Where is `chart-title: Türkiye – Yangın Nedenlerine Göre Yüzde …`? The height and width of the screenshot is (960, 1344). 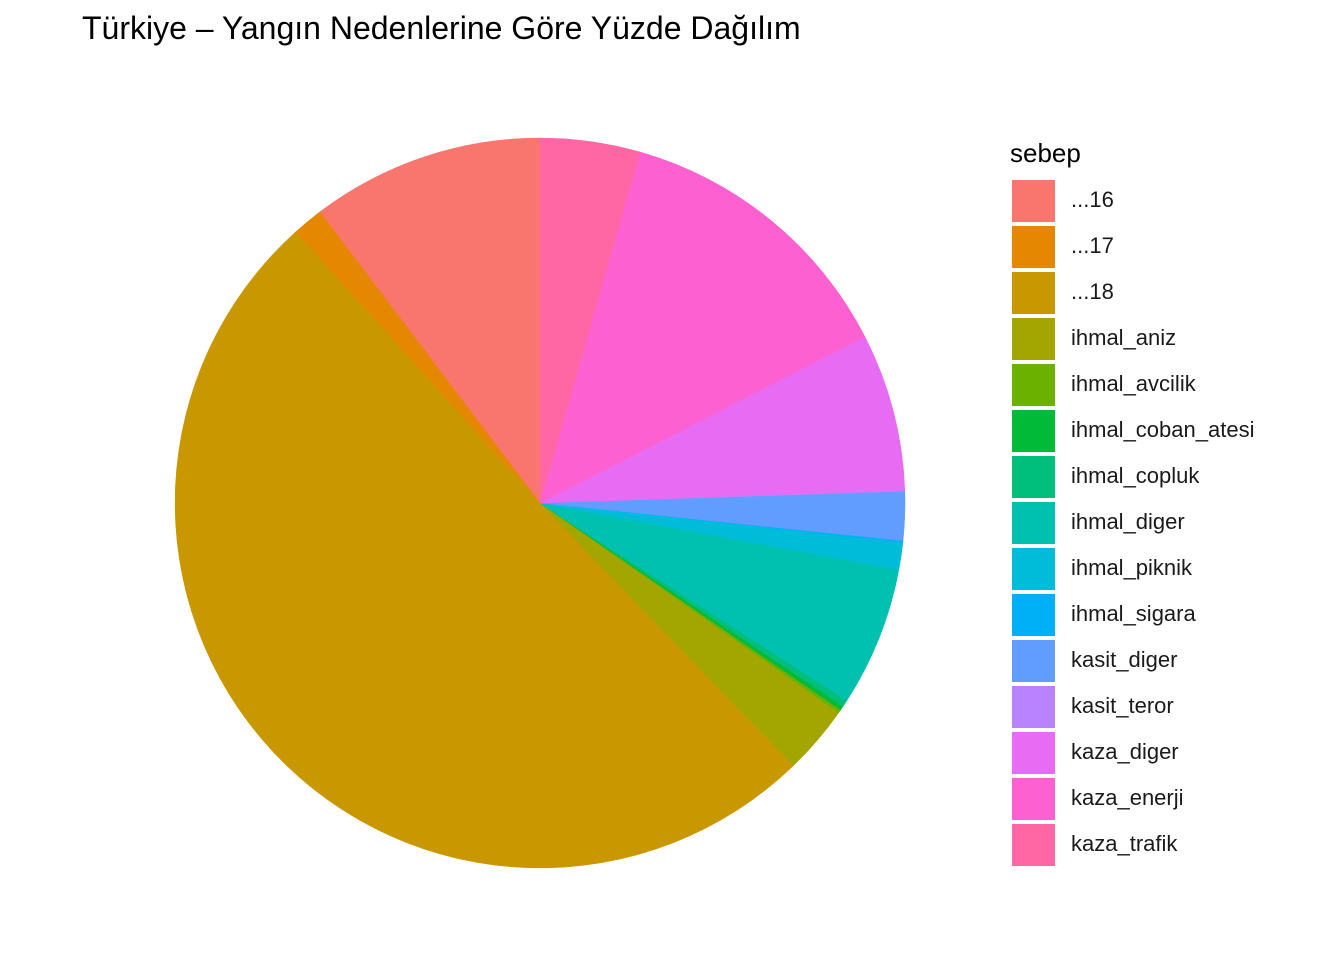 chart-title: Türkiye – Yangın Nedenlerine Göre Yüzde … is located at coordinates (441, 28).